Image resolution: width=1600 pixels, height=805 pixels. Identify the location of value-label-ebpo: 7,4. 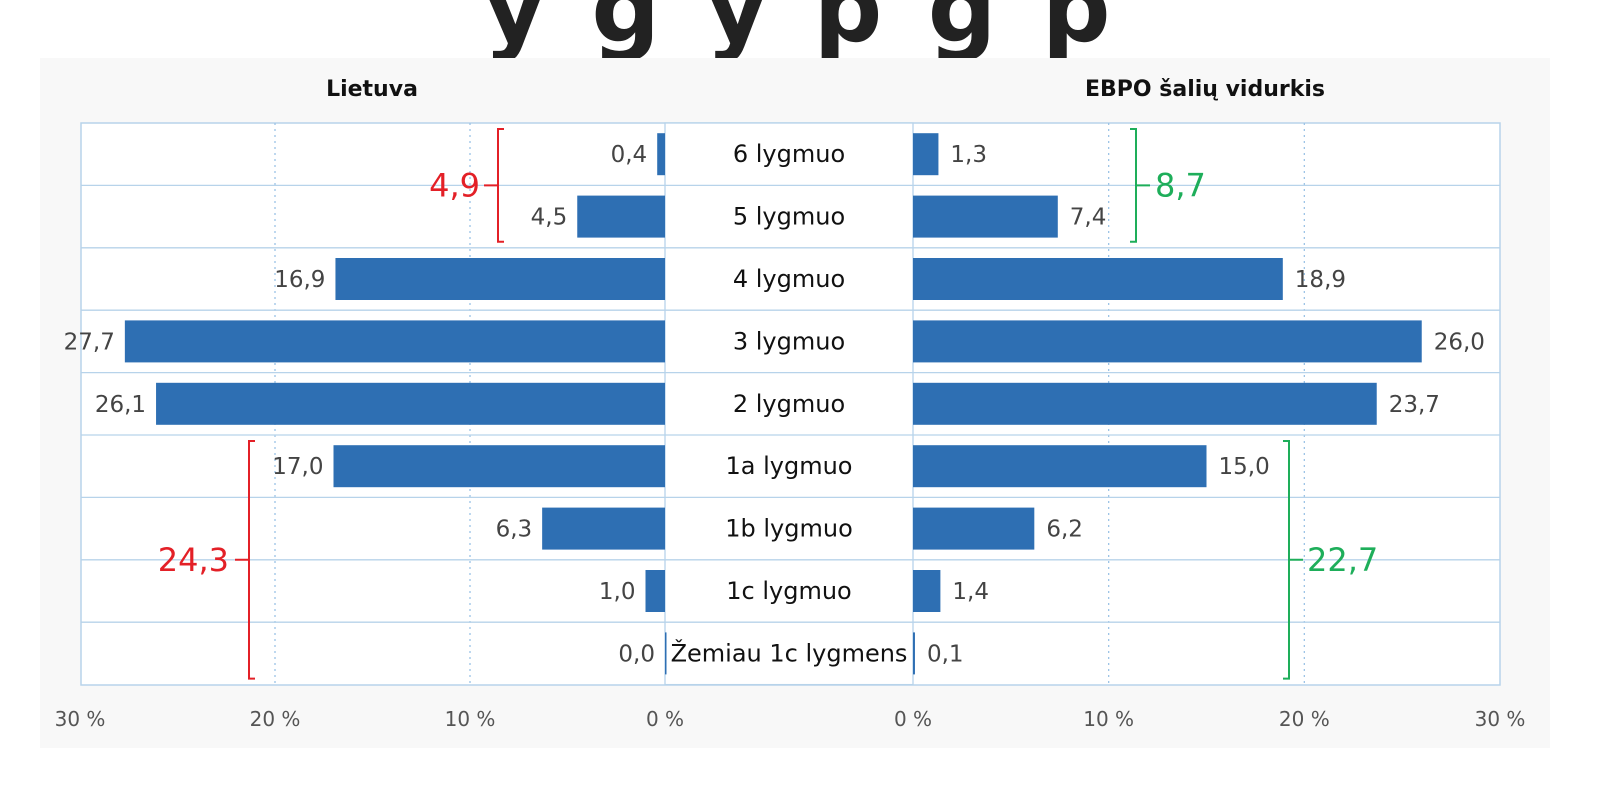
(1088, 218).